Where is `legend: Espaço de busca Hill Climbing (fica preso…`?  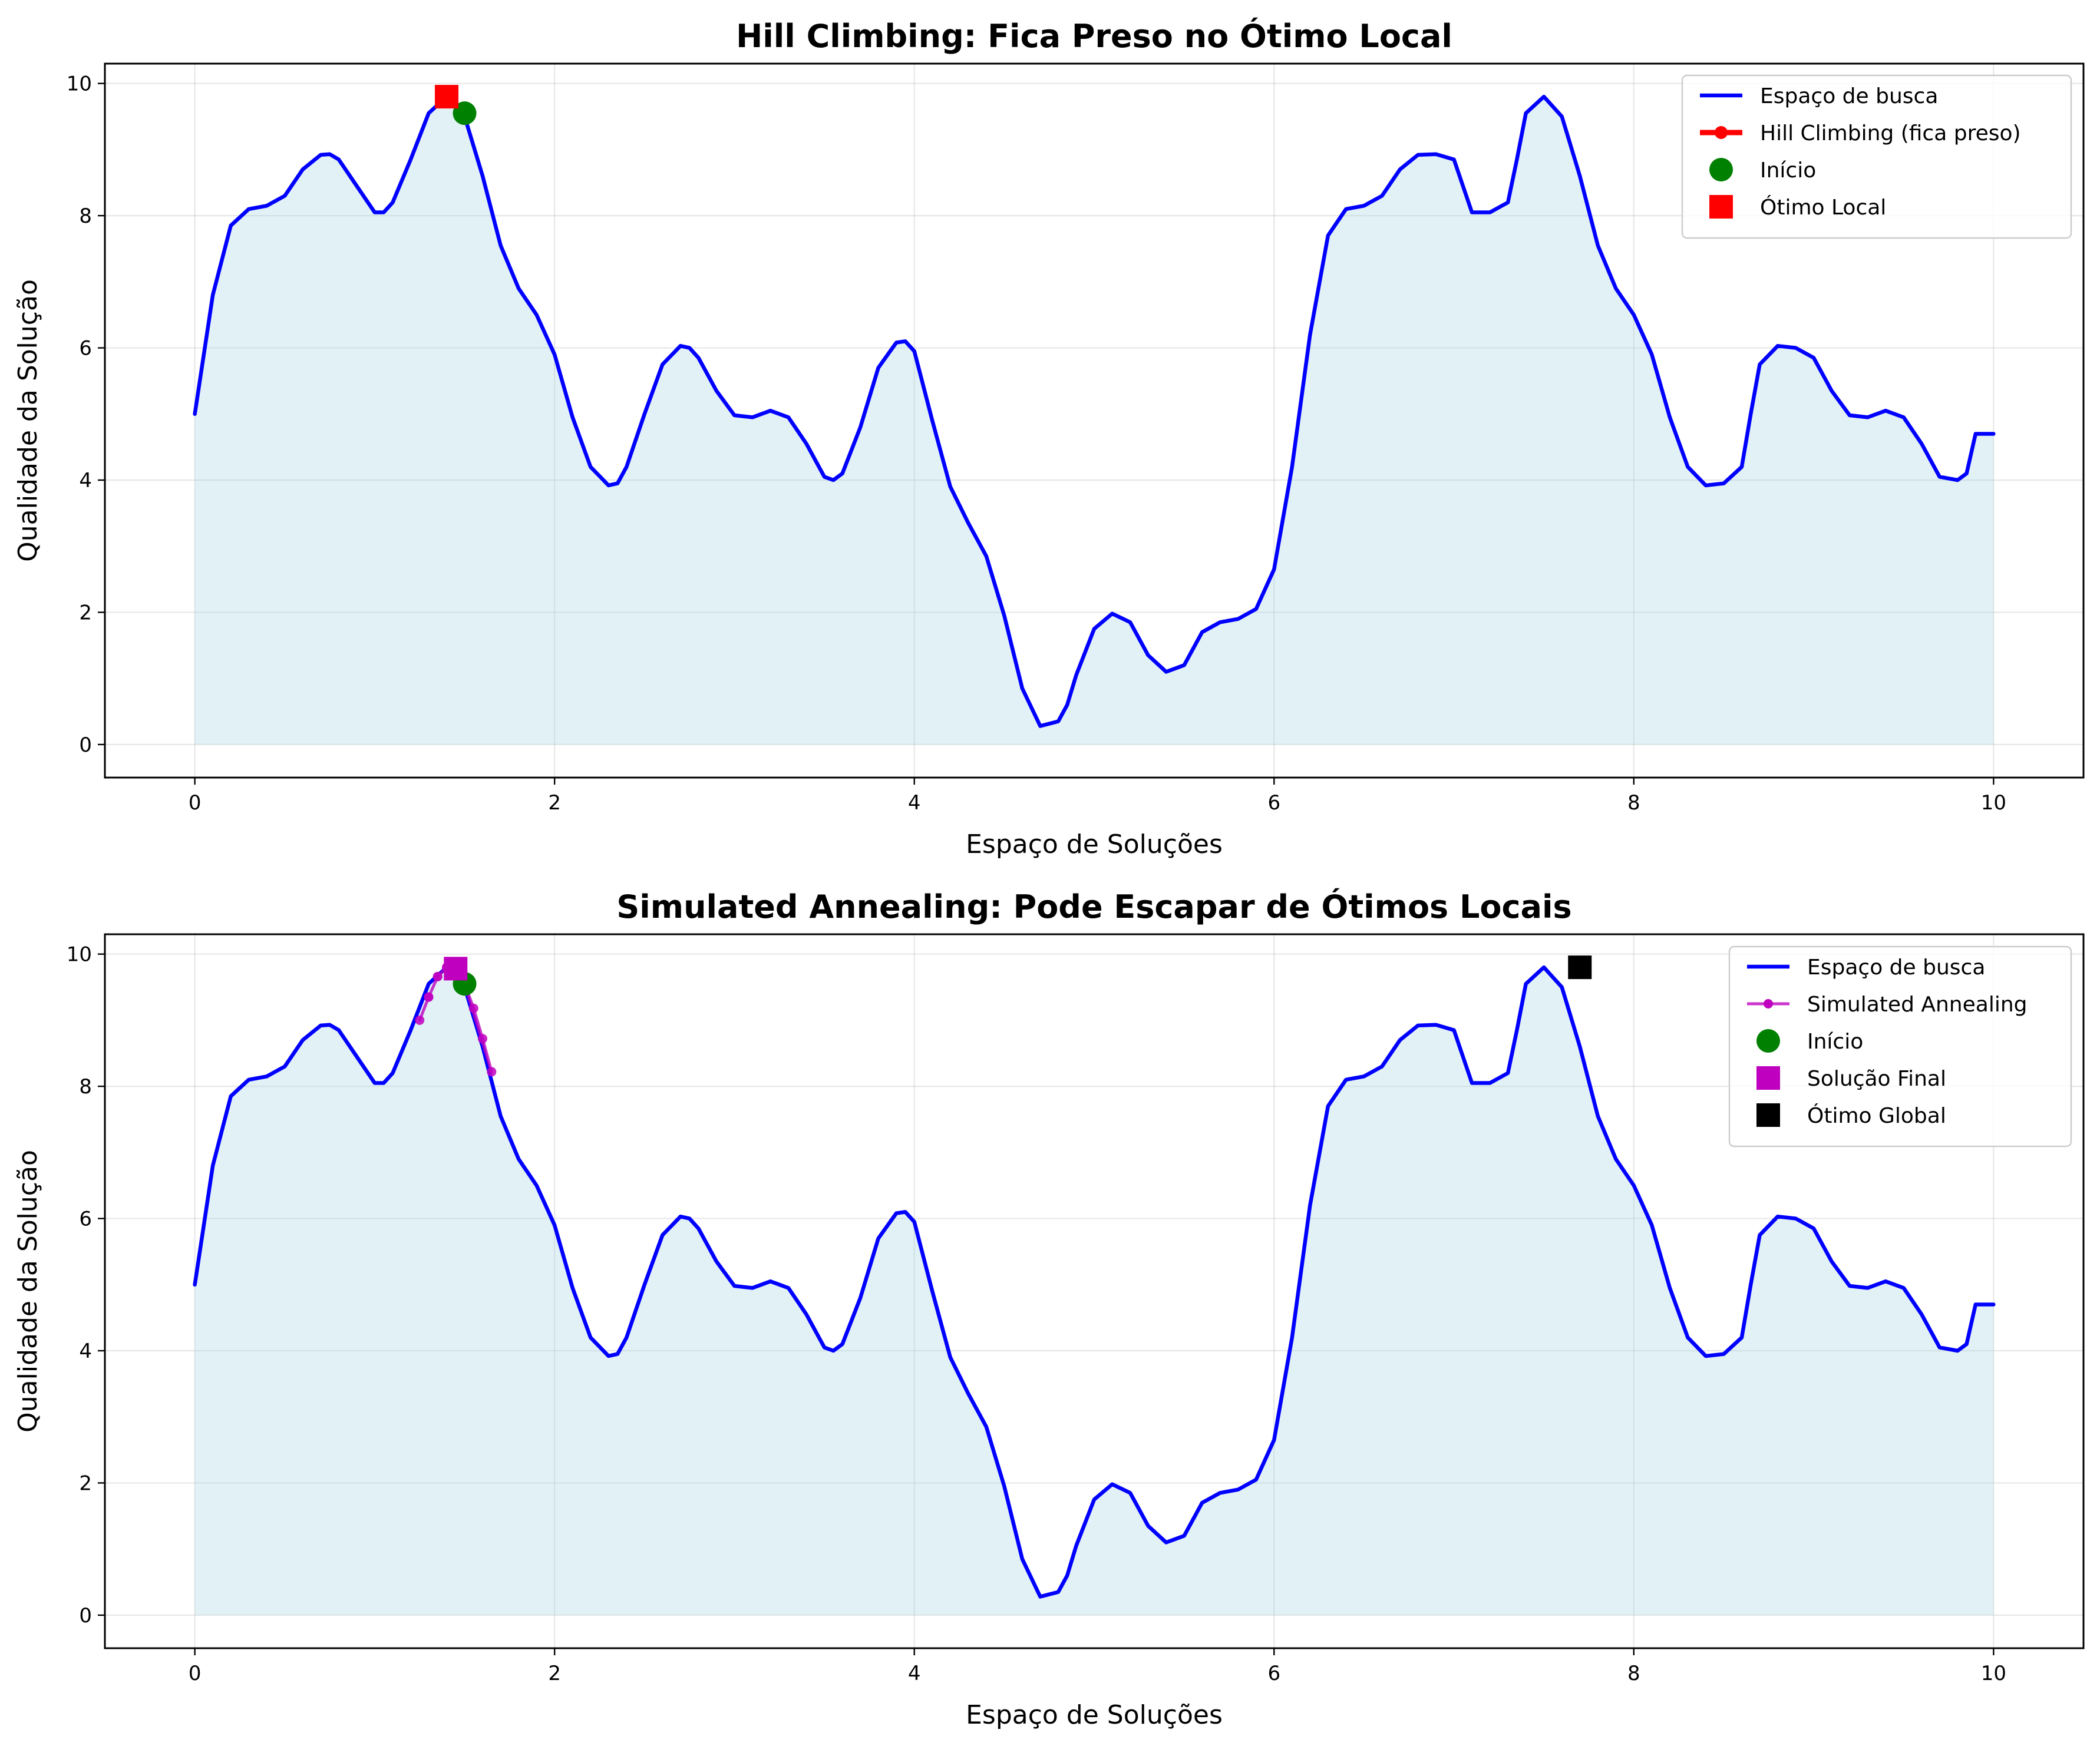 legend: Espaço de busca Hill Climbing (fica preso… is located at coordinates (1876, 156).